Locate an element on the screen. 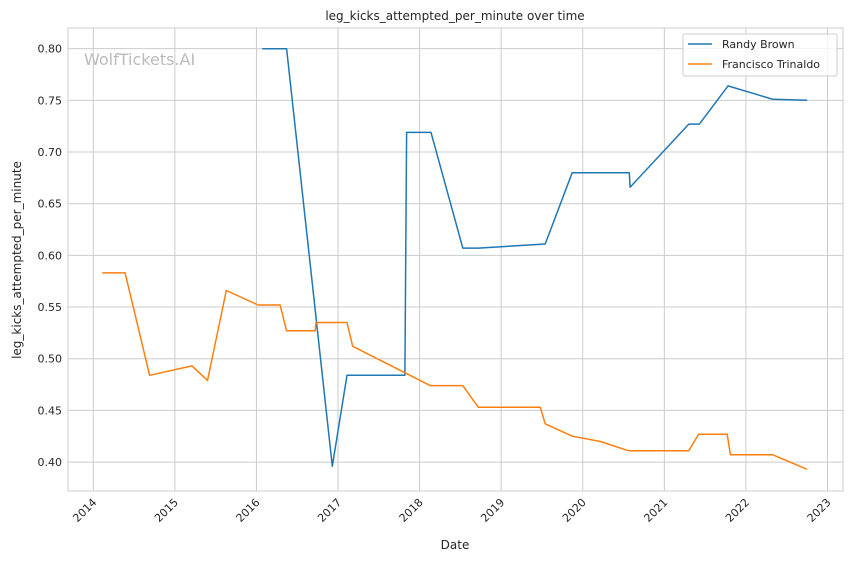  legend-box is located at coordinates (760, 55).